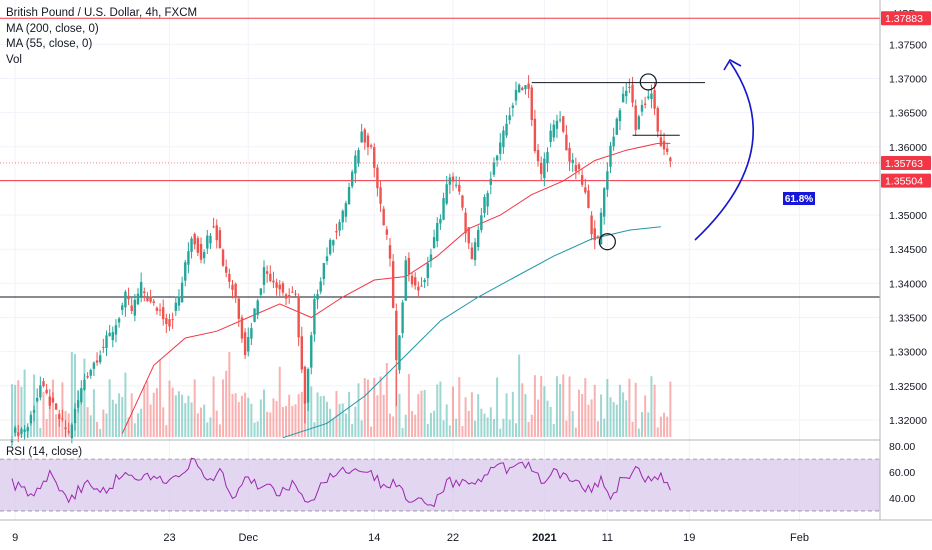  I want to click on y-tick-label: 1.34000, so click(908, 284).